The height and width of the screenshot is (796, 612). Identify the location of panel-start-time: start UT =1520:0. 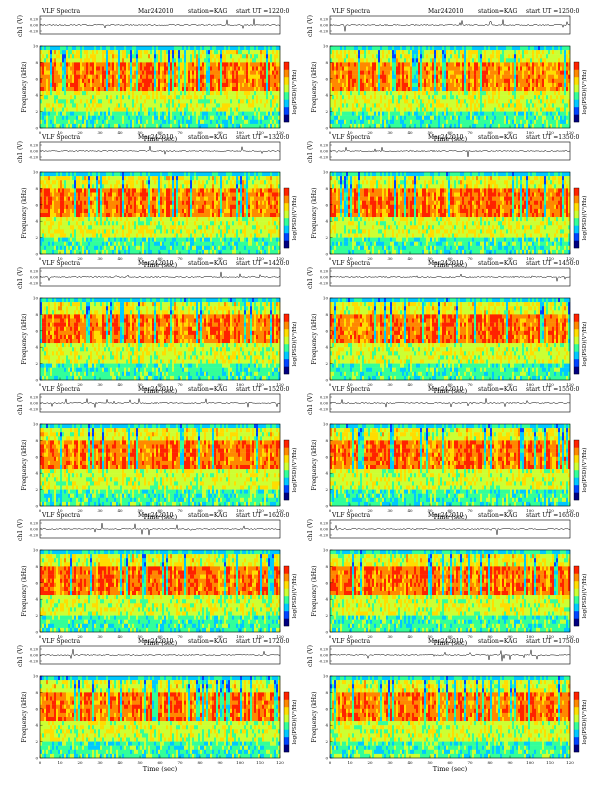
(263, 389).